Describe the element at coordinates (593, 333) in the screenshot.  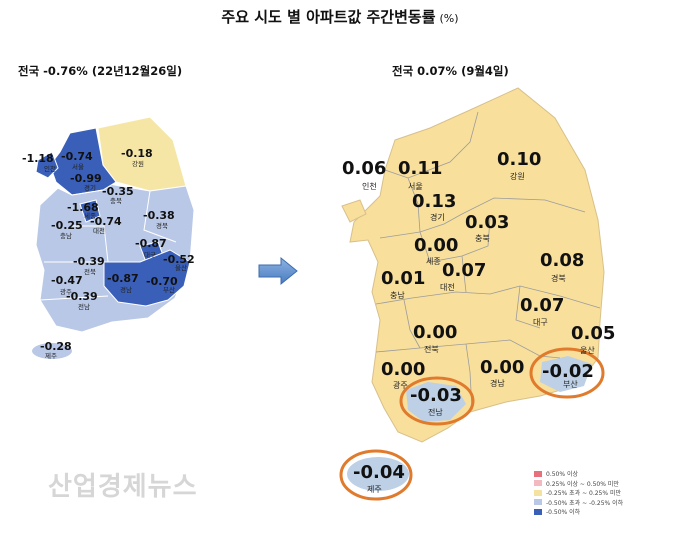
I see `right-region-value: 0.05` at that location.